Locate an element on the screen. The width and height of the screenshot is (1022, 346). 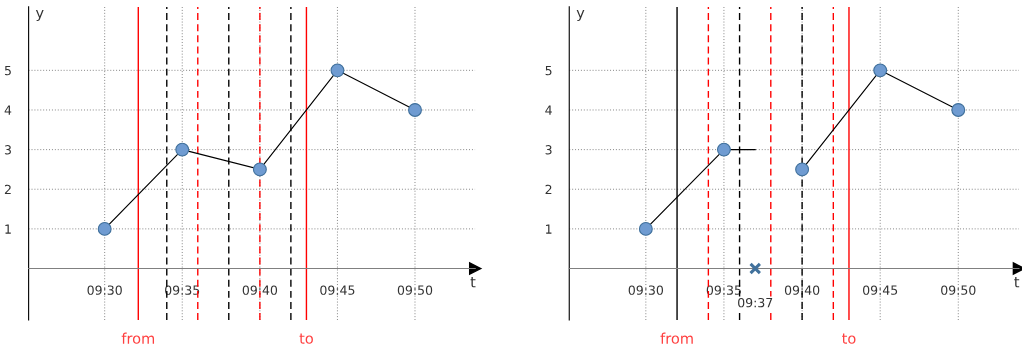
annotation: 09:37 is located at coordinates (755, 302).